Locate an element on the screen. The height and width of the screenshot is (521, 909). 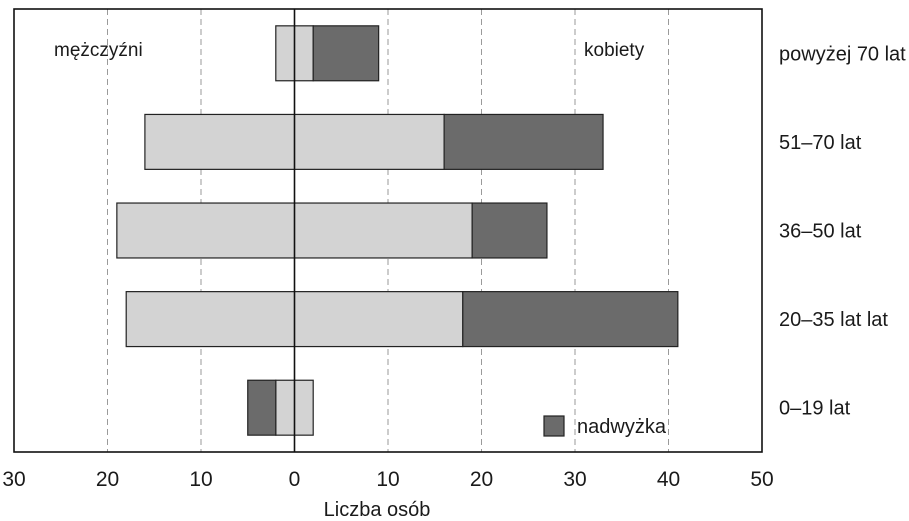
legend-swatch is located at coordinates (554, 426).